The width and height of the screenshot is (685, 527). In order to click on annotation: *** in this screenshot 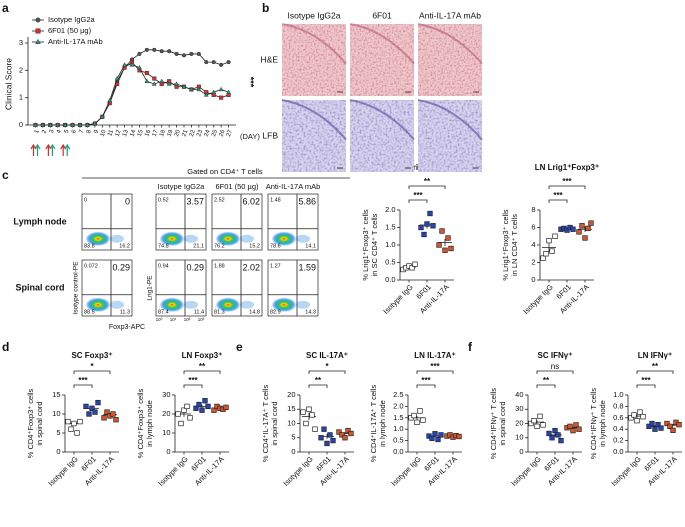, I will do `click(251, 82)`.